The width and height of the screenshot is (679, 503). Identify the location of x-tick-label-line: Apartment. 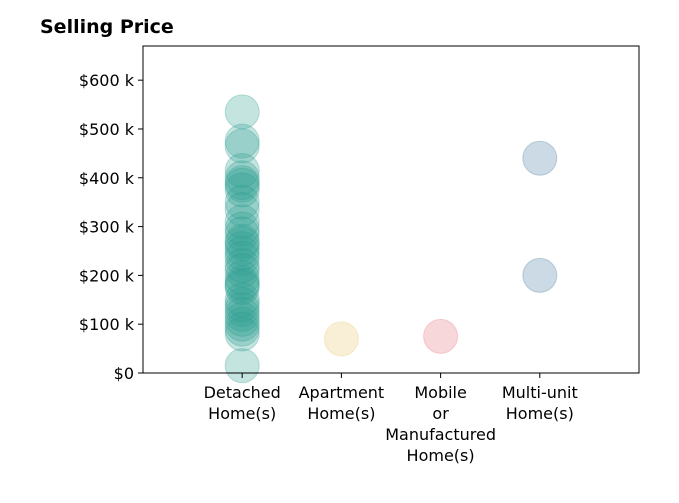
(342, 392).